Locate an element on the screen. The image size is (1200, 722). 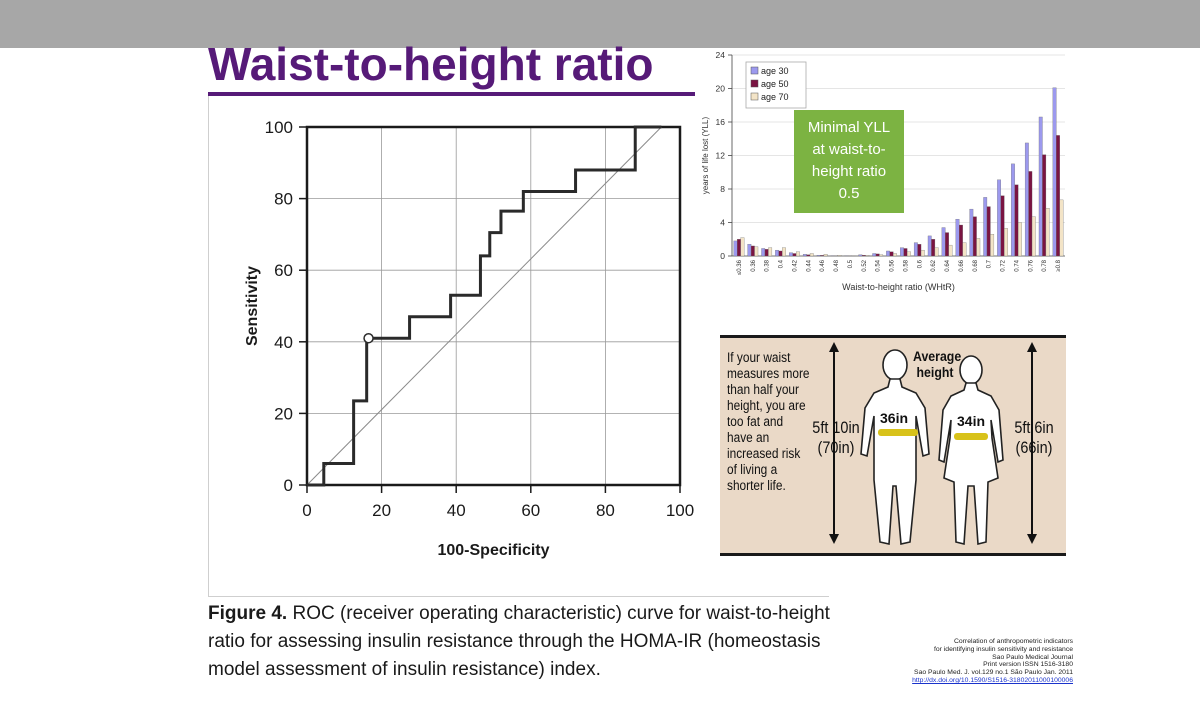
y-tick-label: 40 is located at coordinates (283, 342).